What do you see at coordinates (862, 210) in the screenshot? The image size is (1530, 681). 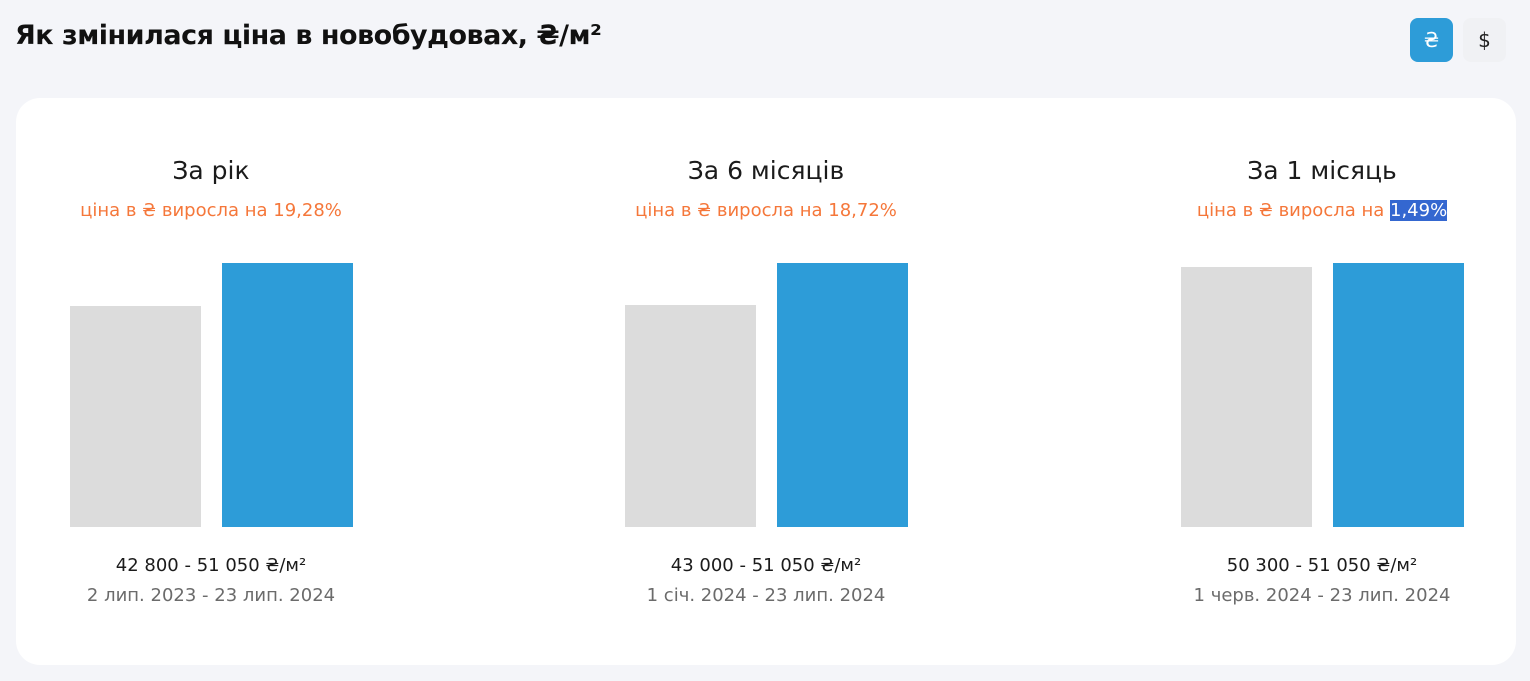 I see `change-percent: 18,72%` at bounding box center [862, 210].